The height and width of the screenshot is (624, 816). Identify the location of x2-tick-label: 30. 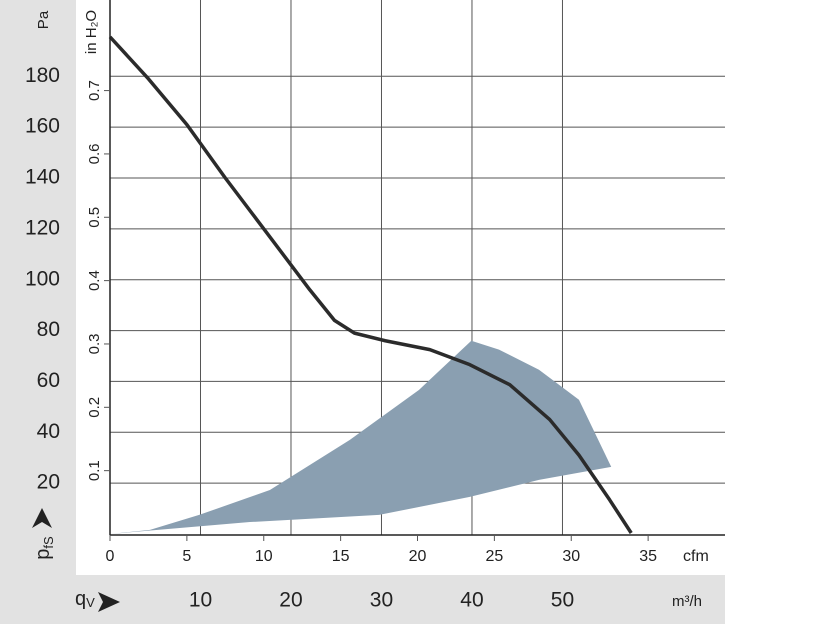
(381, 600).